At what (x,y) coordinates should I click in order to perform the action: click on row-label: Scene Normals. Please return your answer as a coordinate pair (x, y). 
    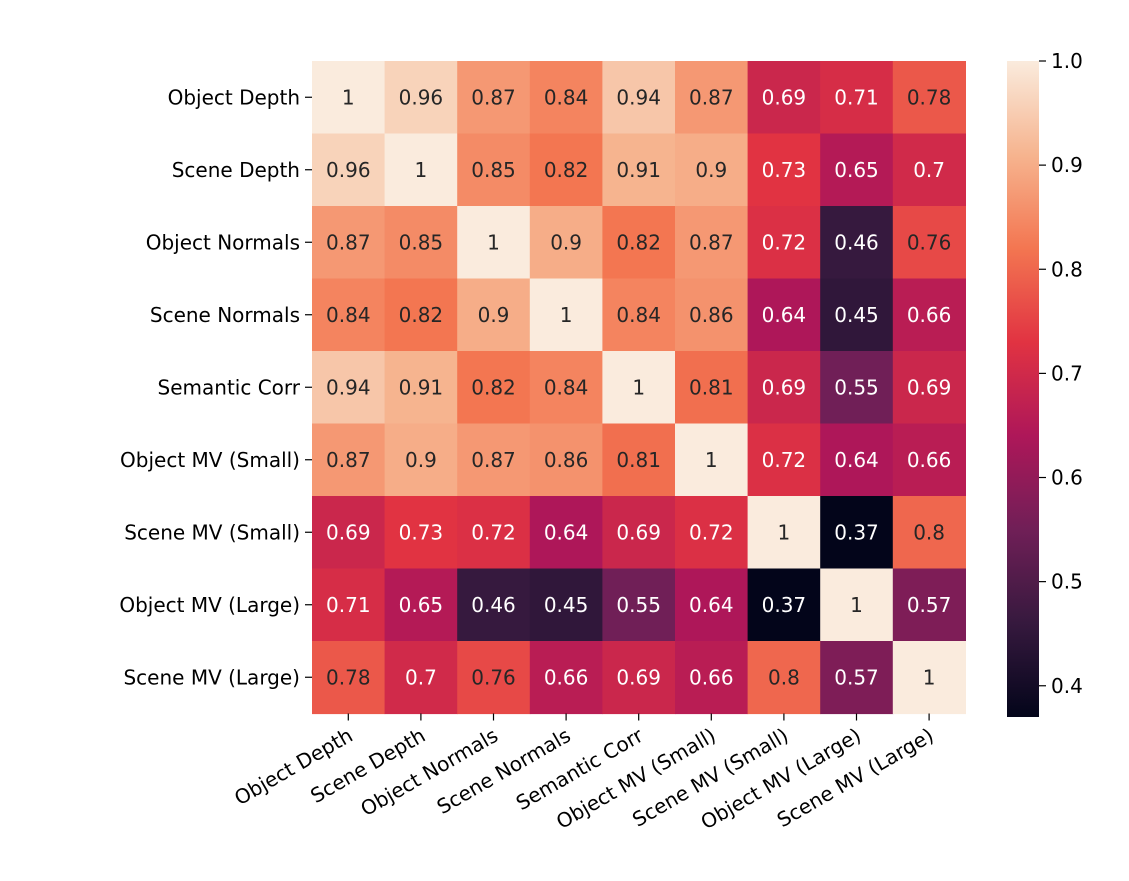
    Looking at the image, I should click on (225, 315).